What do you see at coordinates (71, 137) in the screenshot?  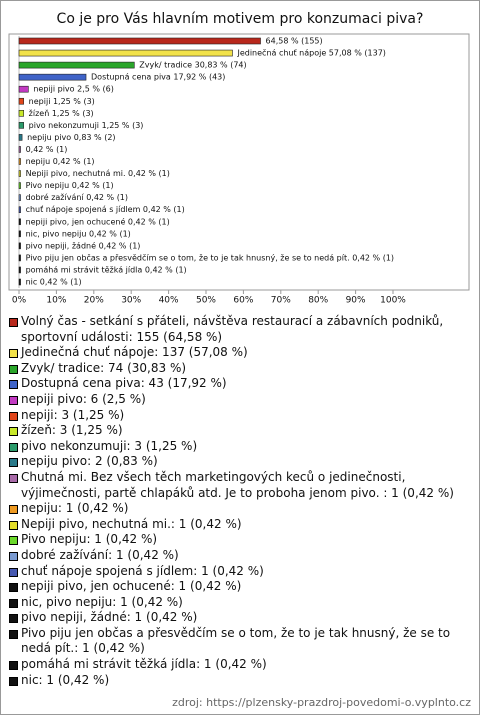 I see `bar-label: nepiju pivo 0,83 % (2)` at bounding box center [71, 137].